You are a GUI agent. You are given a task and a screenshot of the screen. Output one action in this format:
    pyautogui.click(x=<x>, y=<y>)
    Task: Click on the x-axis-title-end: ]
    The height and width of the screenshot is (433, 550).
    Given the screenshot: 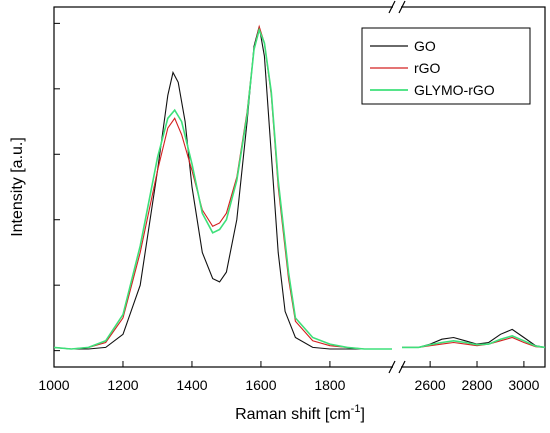 What is the action you would take?
    pyautogui.click(x=362, y=414)
    